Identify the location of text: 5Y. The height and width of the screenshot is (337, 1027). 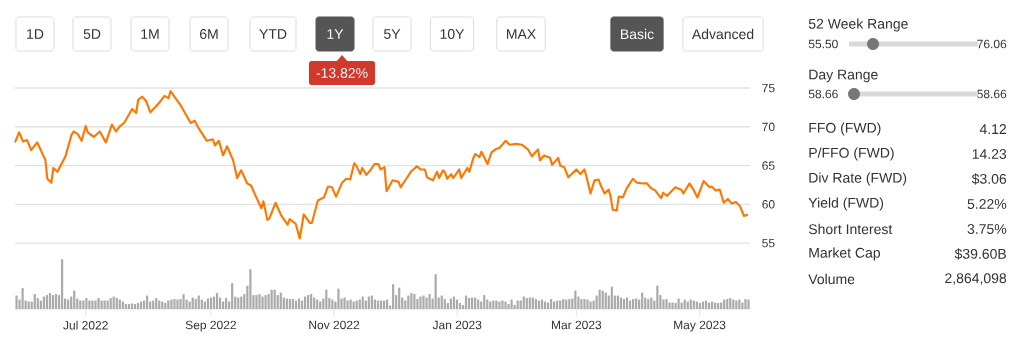
(392, 34).